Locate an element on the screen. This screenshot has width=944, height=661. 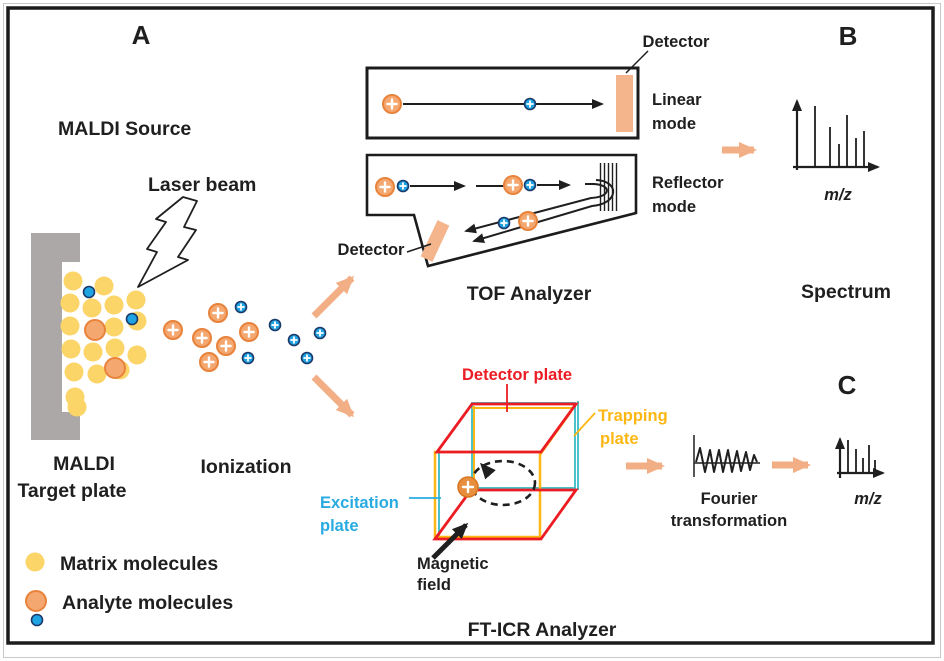
target-plate-label-line2: Target plate is located at coordinates (71, 491).